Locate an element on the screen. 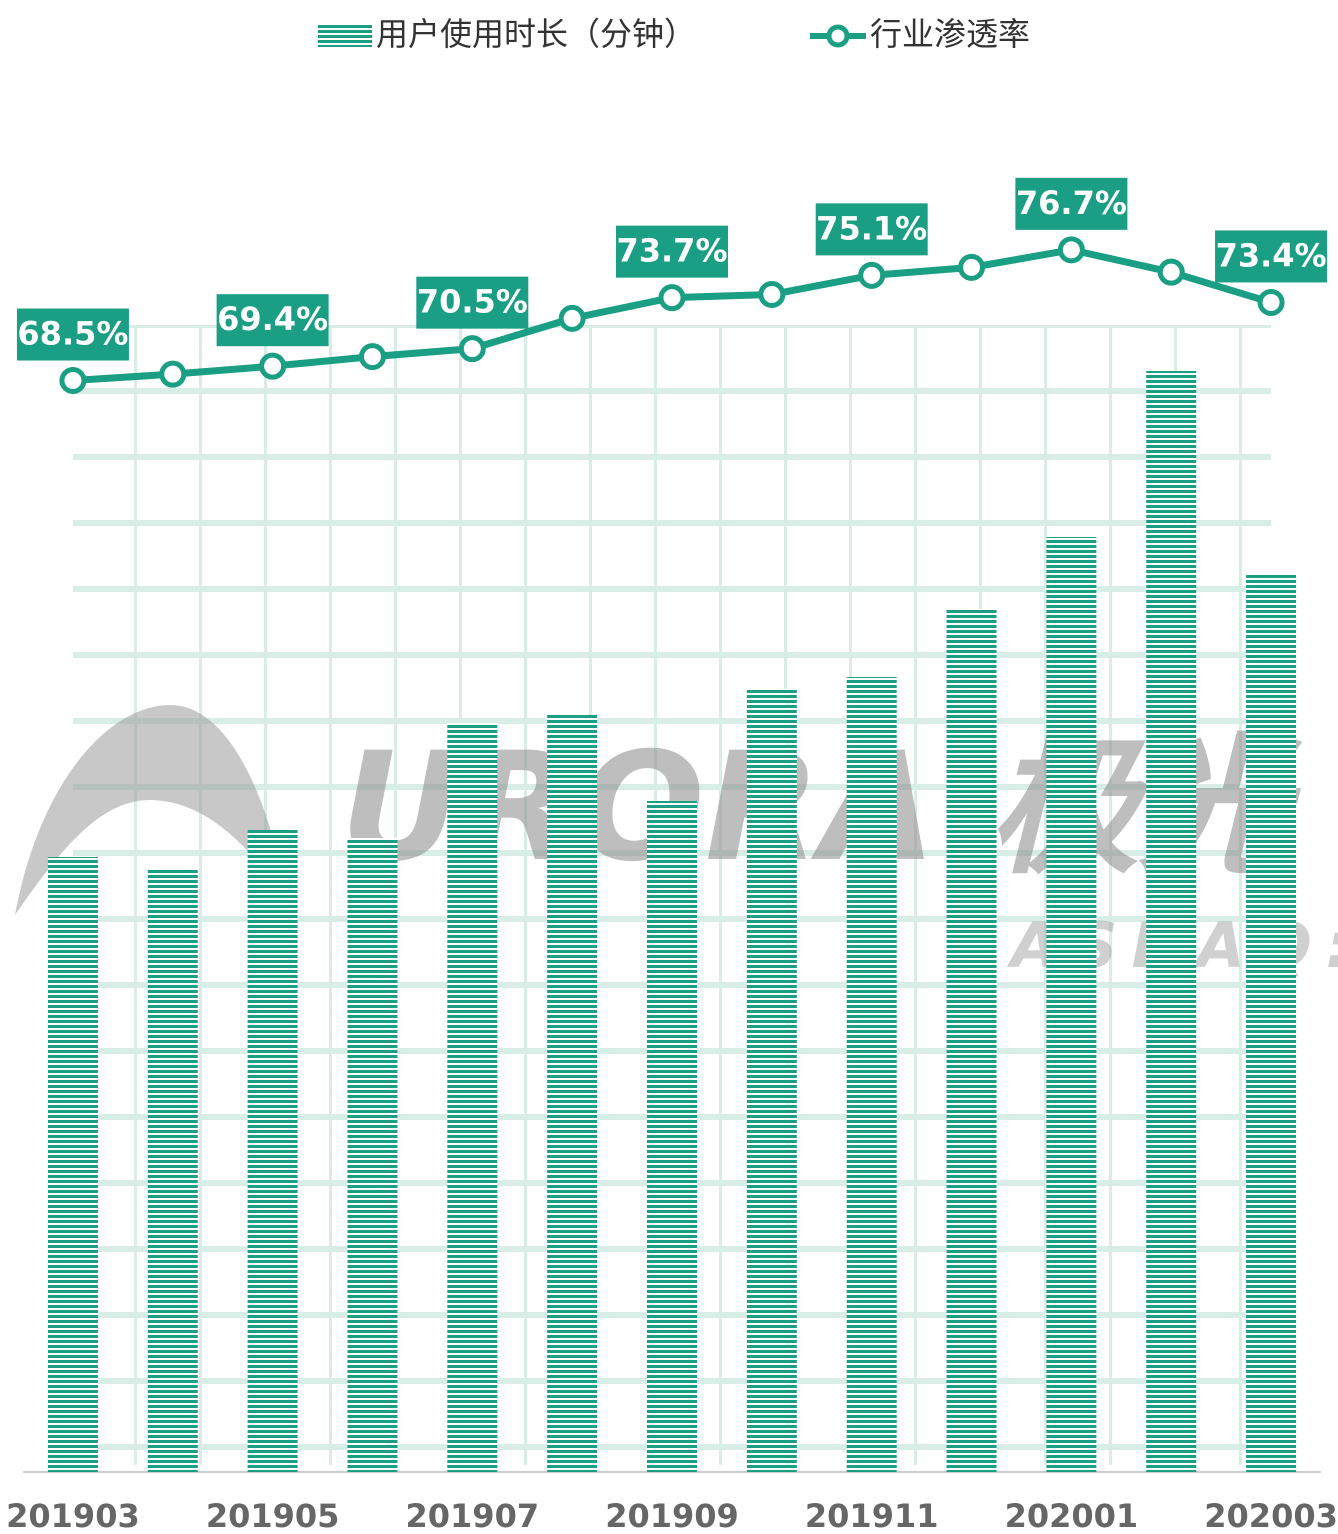  data-label: 70.5% is located at coordinates (472, 302).